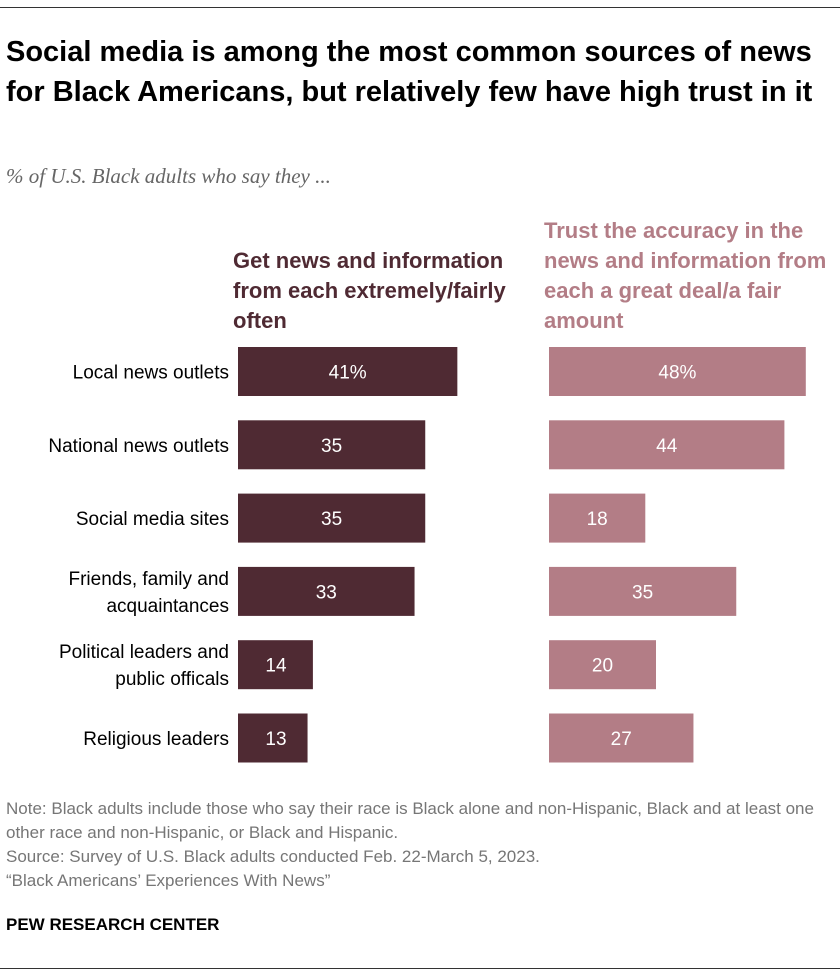  I want to click on category-label: Social media sites, so click(152, 519).